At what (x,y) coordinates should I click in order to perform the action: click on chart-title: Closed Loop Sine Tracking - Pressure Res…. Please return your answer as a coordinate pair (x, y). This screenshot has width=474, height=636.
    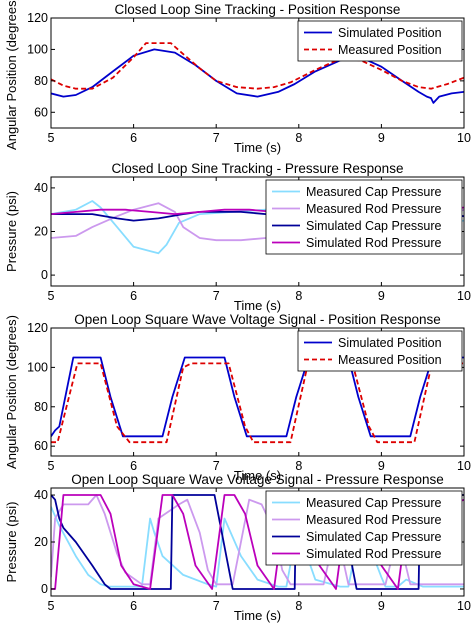
    Looking at the image, I should click on (258, 168).